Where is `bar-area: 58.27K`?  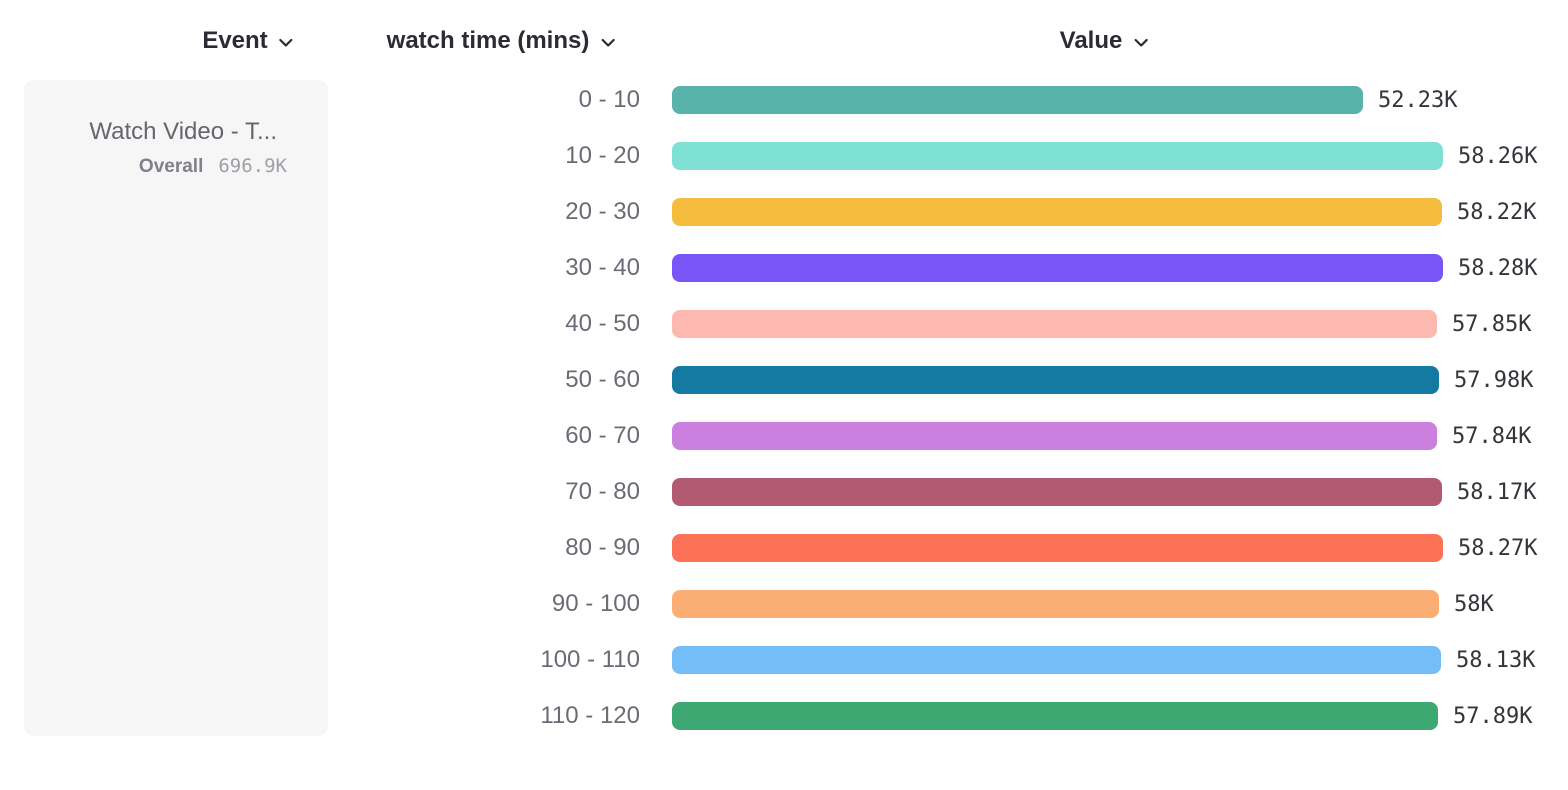
bar-area: 58.27K is located at coordinates (1120, 548).